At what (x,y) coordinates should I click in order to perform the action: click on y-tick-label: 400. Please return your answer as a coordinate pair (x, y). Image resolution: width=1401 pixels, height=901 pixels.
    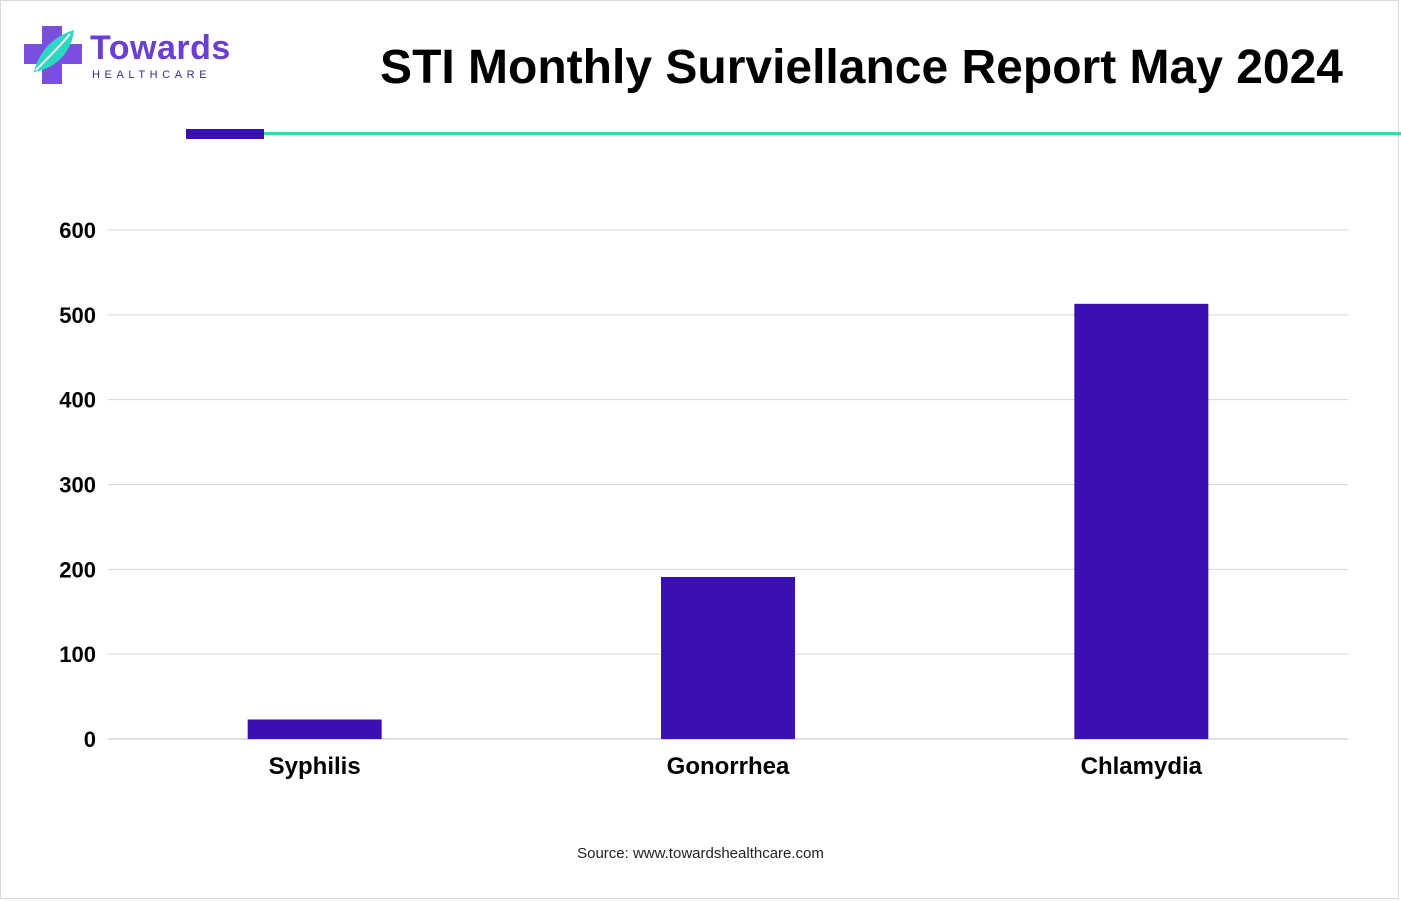
    Looking at the image, I should click on (77, 400).